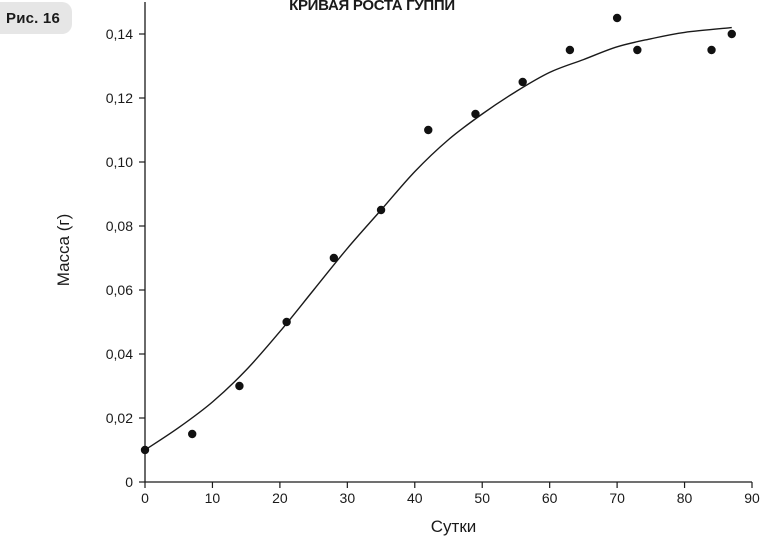  I want to click on y-tick-label: 0,12, so click(119, 98).